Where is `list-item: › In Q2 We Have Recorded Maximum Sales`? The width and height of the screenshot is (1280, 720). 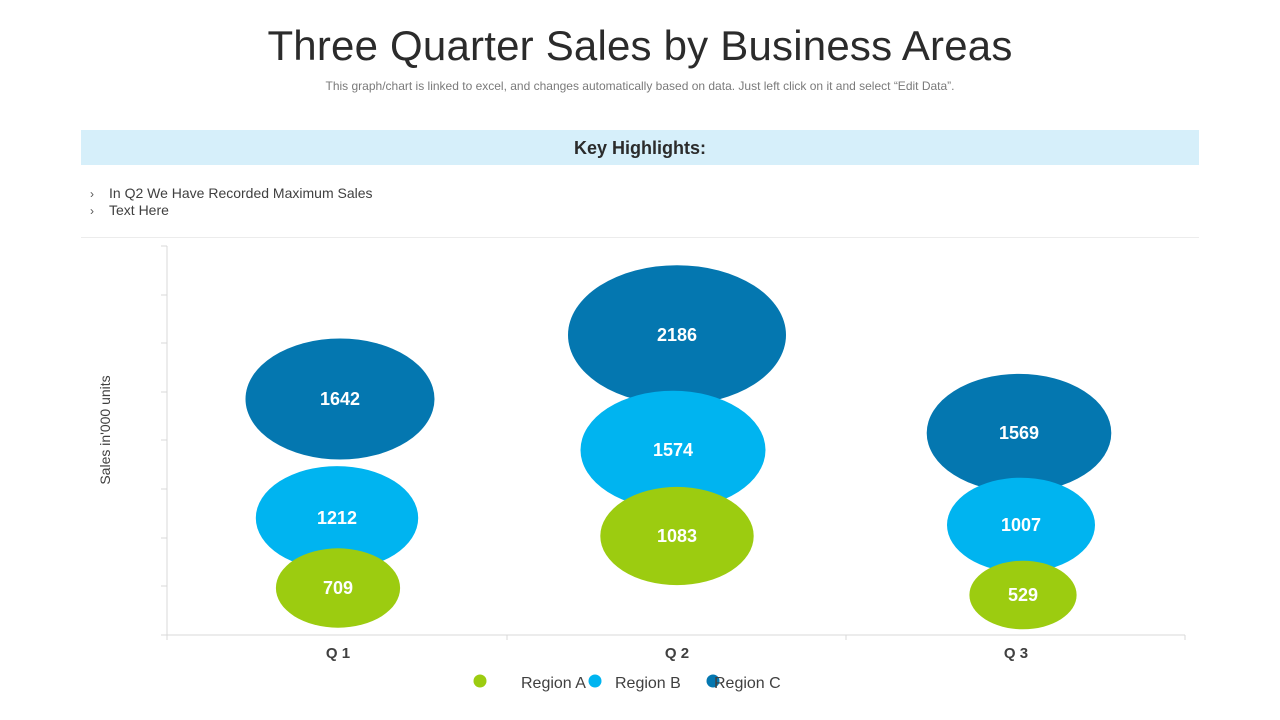
list-item: › In Q2 We Have Recorded Maximum Sales is located at coordinates (231, 193).